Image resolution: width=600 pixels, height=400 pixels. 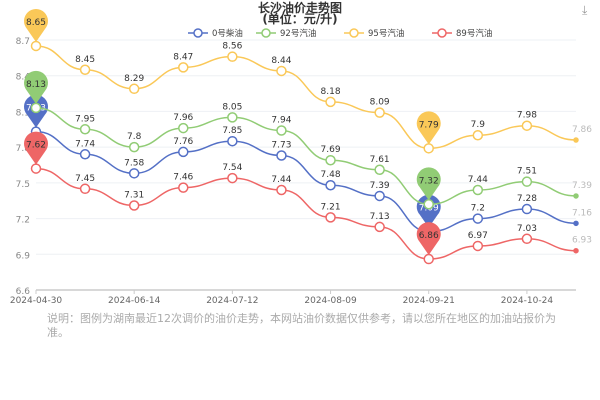 I want to click on chart-title: 长沙油价走势图, so click(x=299, y=8).